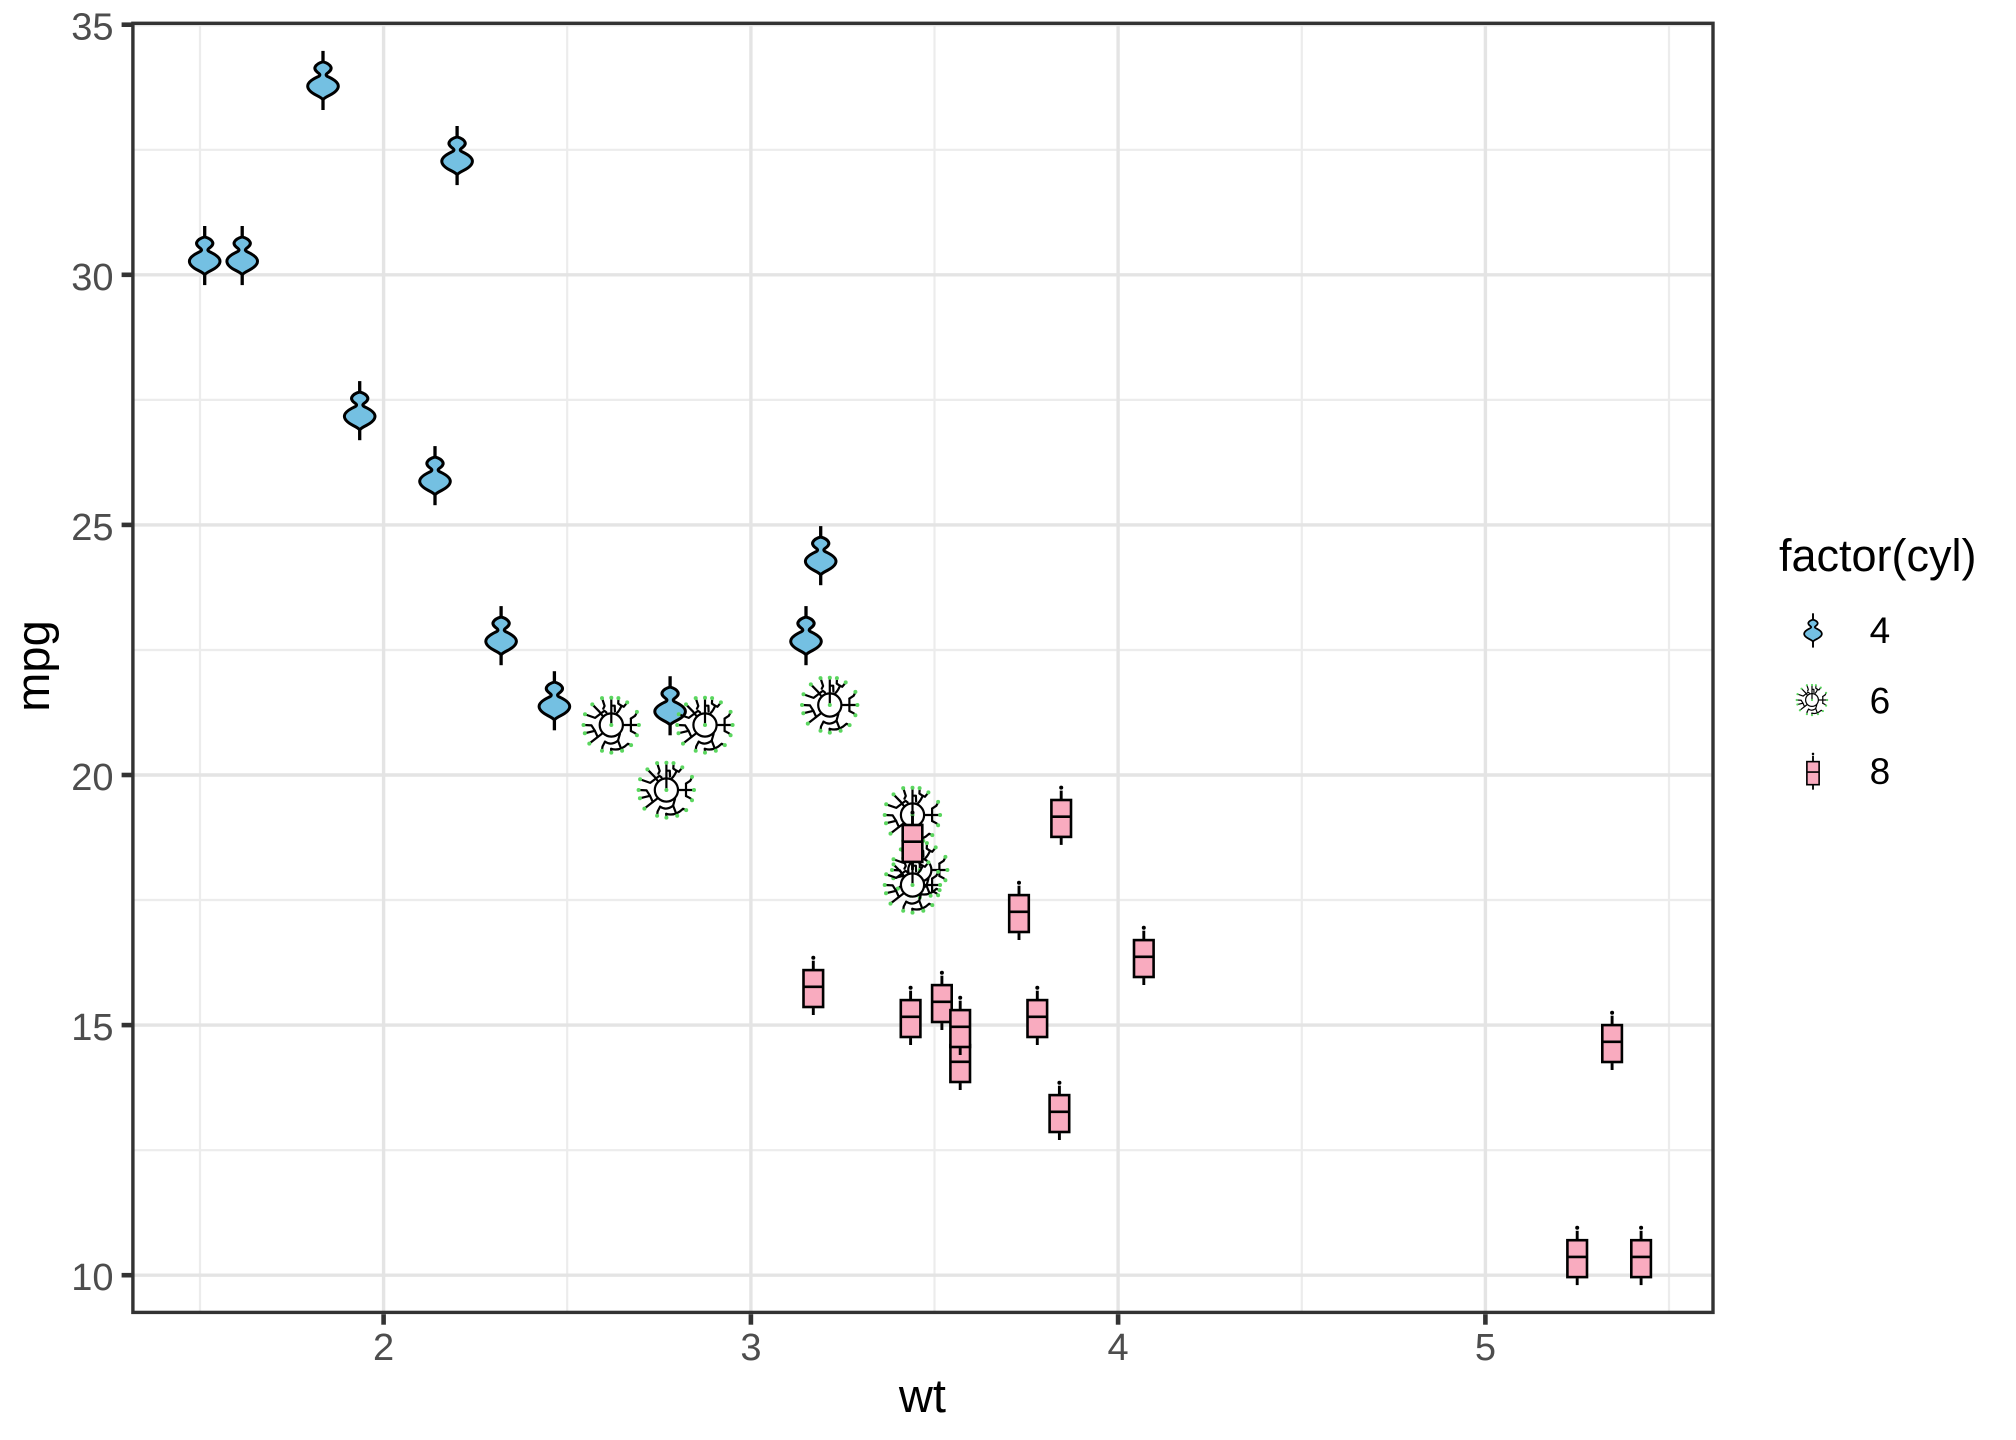 The height and width of the screenshot is (1440, 2016). I want to click on svg-text: 3, so click(750, 1348).